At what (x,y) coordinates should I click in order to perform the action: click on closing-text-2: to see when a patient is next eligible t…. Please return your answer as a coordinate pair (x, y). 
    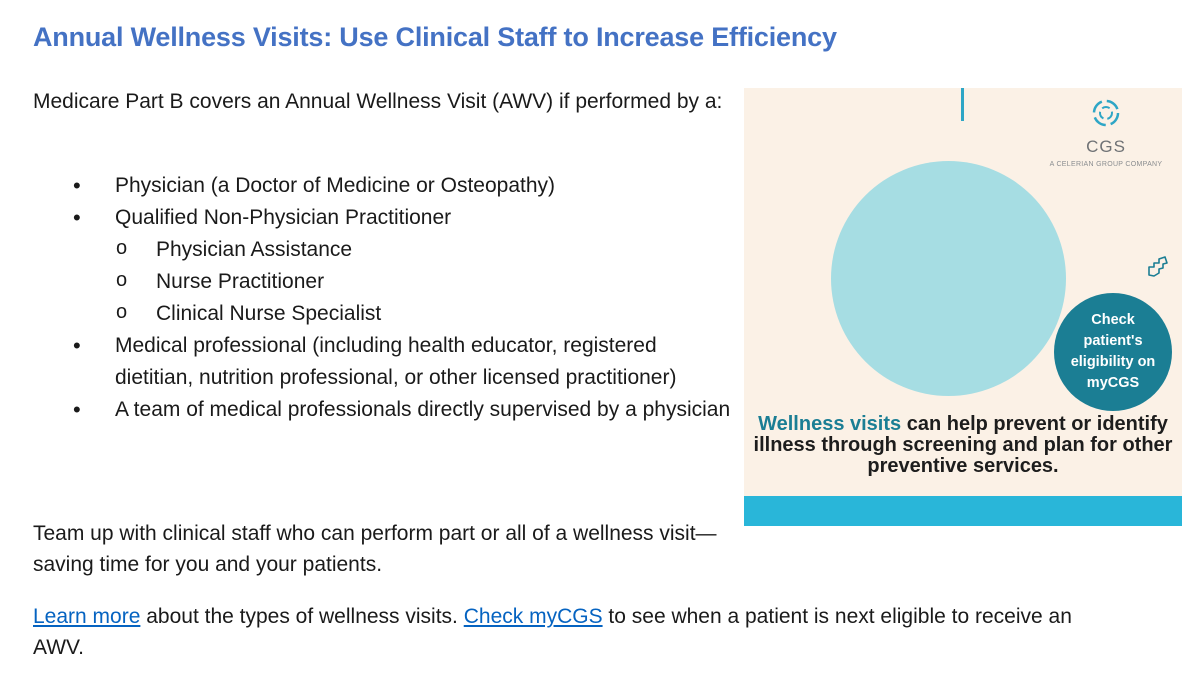
    Looking at the image, I should click on (552, 632).